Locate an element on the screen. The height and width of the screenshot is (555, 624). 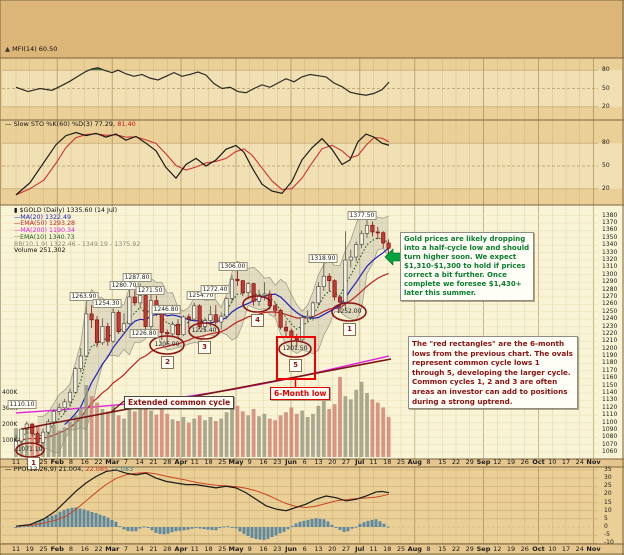
legend-row: Volume 251,302 is located at coordinates (40, 251).